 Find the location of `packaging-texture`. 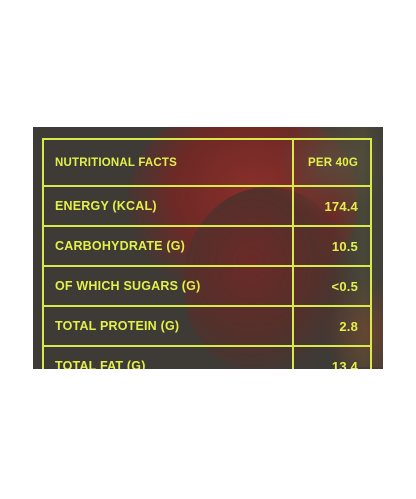

packaging-texture is located at coordinates (330, 172).